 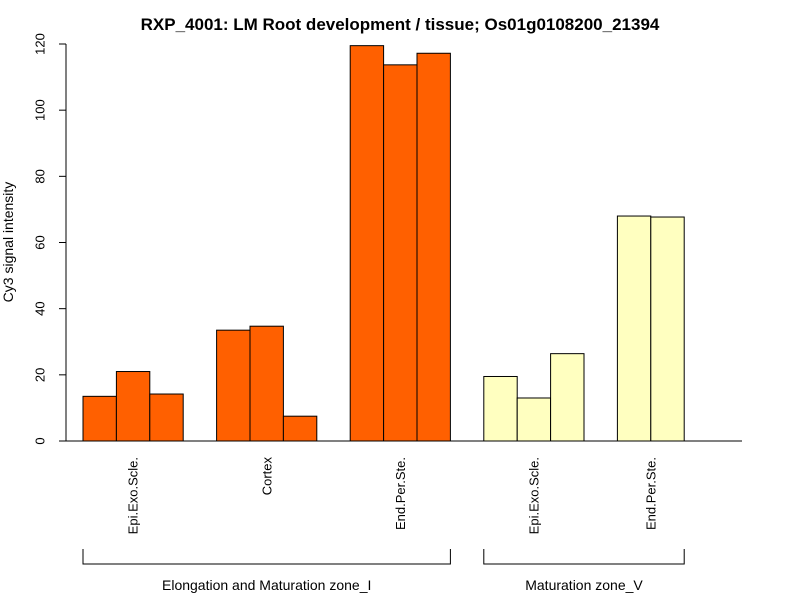 I want to click on y-axis-label: Cy3 signal intensity, so click(x=8, y=242).